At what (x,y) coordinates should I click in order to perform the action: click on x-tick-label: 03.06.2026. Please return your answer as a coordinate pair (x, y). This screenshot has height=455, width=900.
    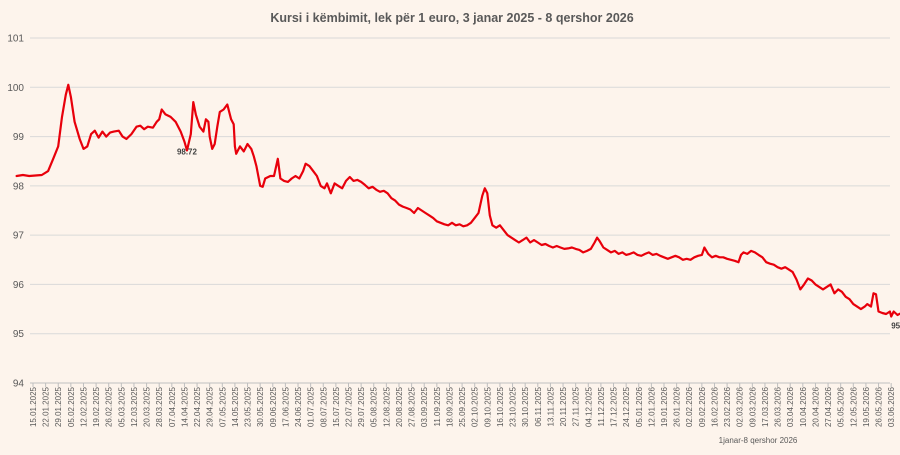
    Looking at the image, I should click on (891, 406).